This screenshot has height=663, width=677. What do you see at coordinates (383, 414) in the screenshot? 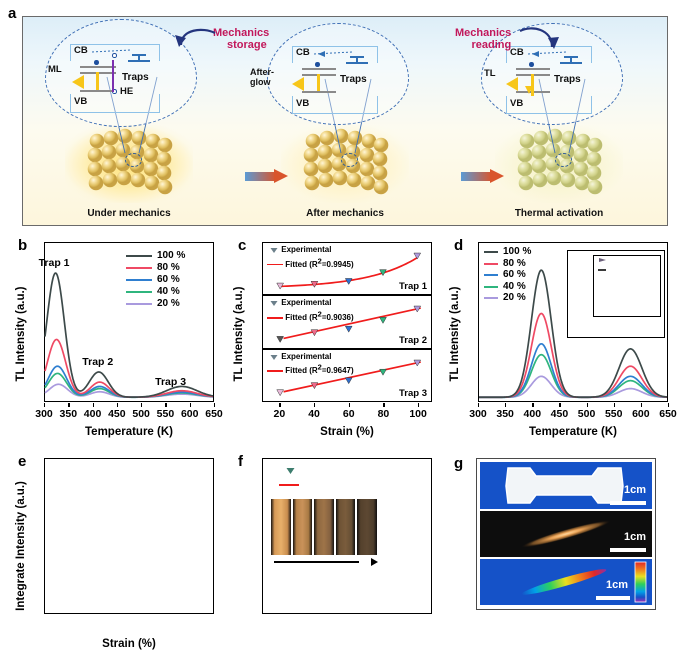
I see `x-tick-label: 80` at bounding box center [383, 414].